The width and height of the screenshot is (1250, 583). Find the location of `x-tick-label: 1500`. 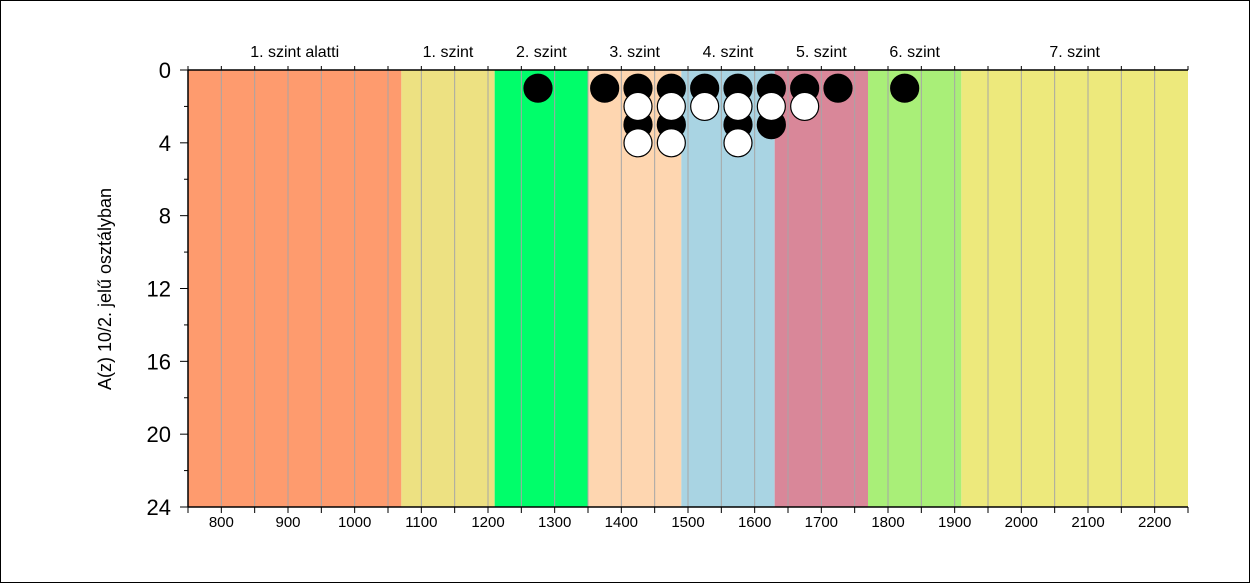

x-tick-label: 1500 is located at coordinates (687, 522).